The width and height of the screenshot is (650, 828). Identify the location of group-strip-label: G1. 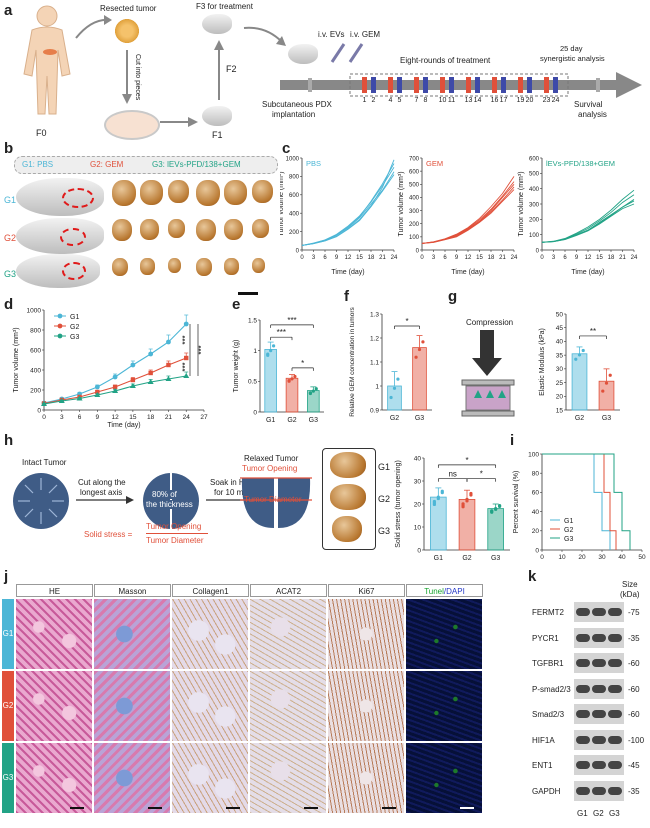
(8, 633).